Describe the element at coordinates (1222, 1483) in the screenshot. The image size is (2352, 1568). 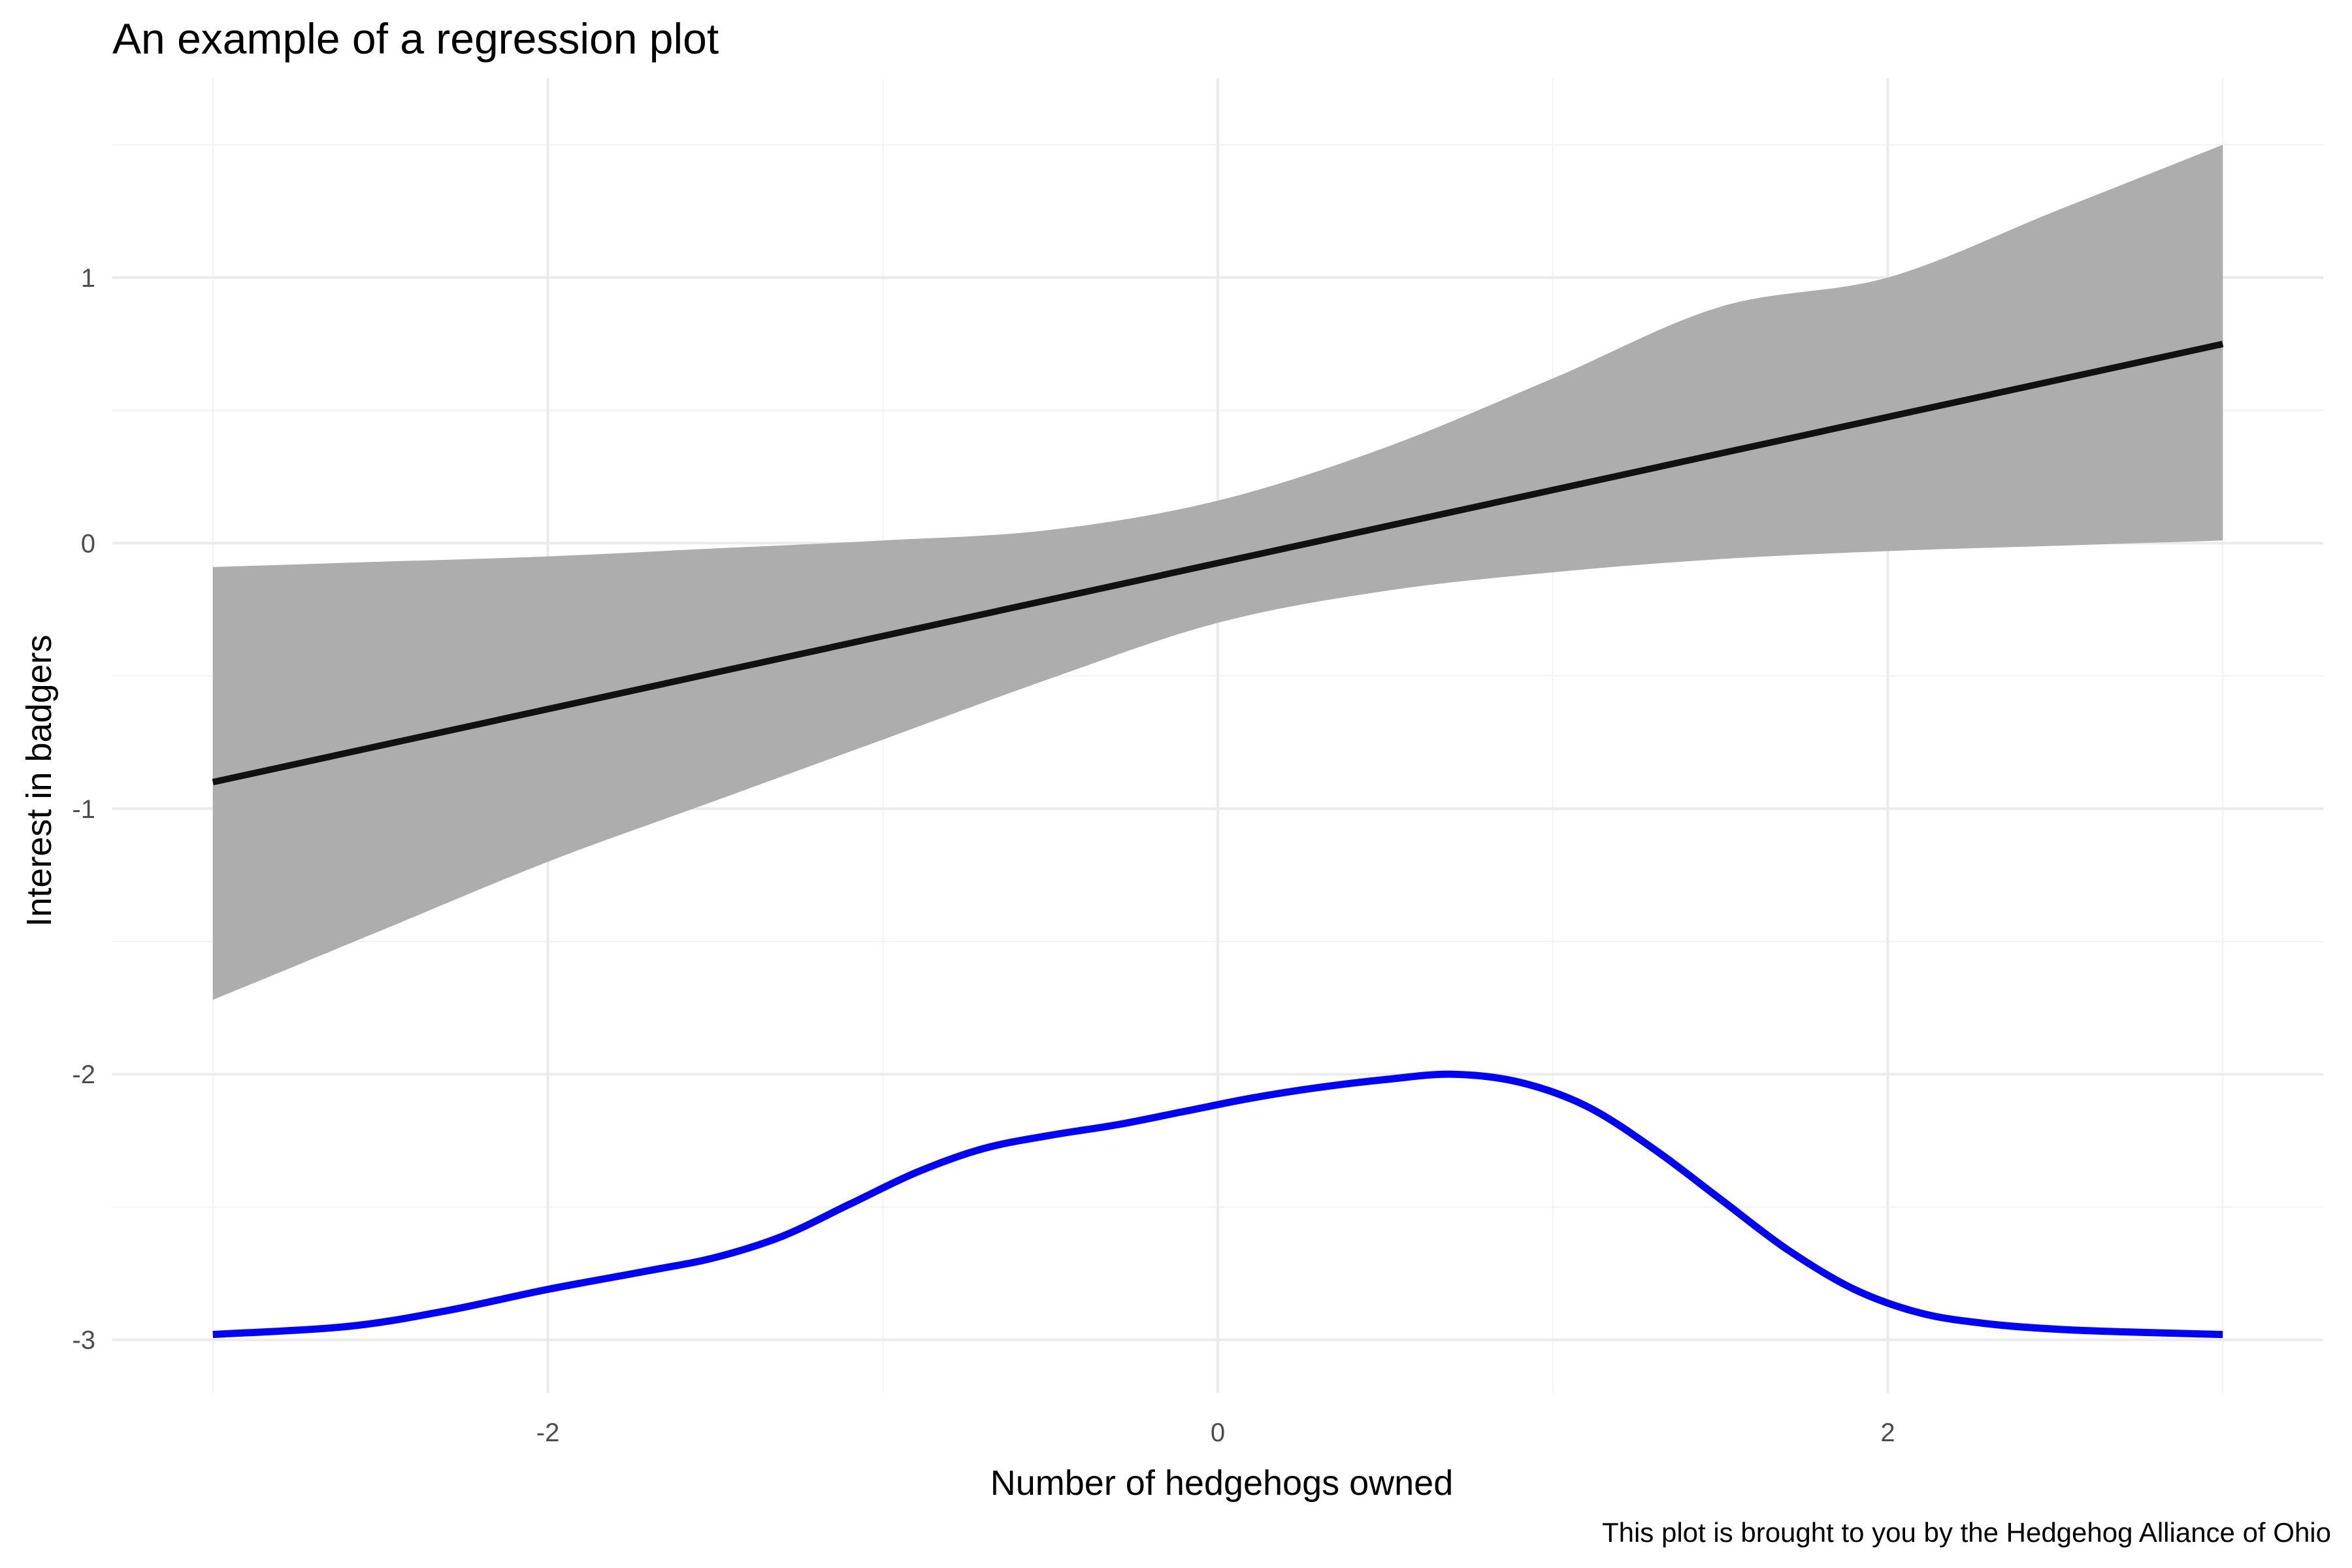
I see `x-axis-title: Number of hedgehogs owned` at that location.